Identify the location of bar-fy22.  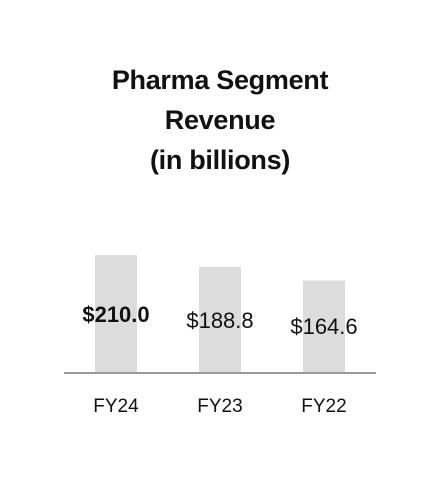
(324, 326).